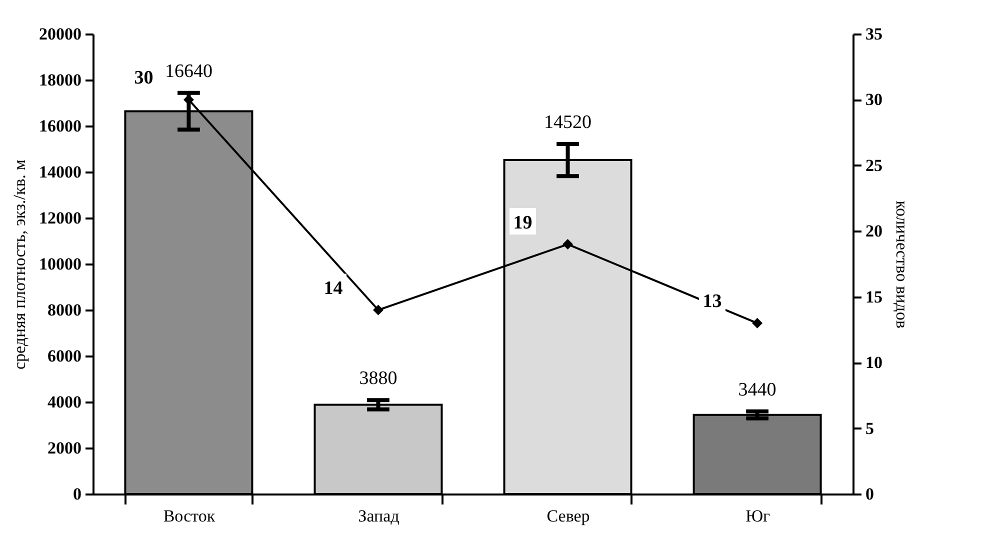 The height and width of the screenshot is (552, 998). What do you see at coordinates (65, 356) in the screenshot?
I see `y-tick-label: 6000` at bounding box center [65, 356].